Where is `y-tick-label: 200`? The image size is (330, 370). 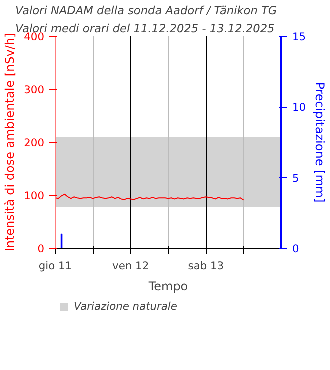 y-tick-label: 200 is located at coordinates (34, 143).